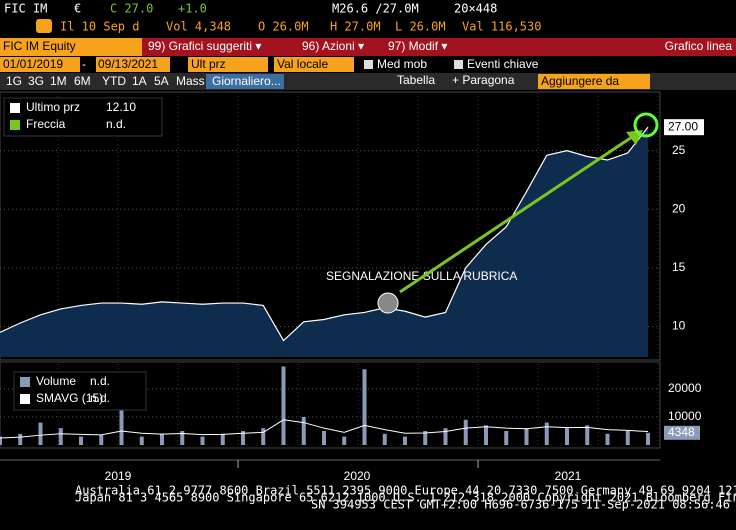 This screenshot has width=736, height=530. Describe the element at coordinates (324, 429) in the screenshot. I see `smavg-line` at that location.